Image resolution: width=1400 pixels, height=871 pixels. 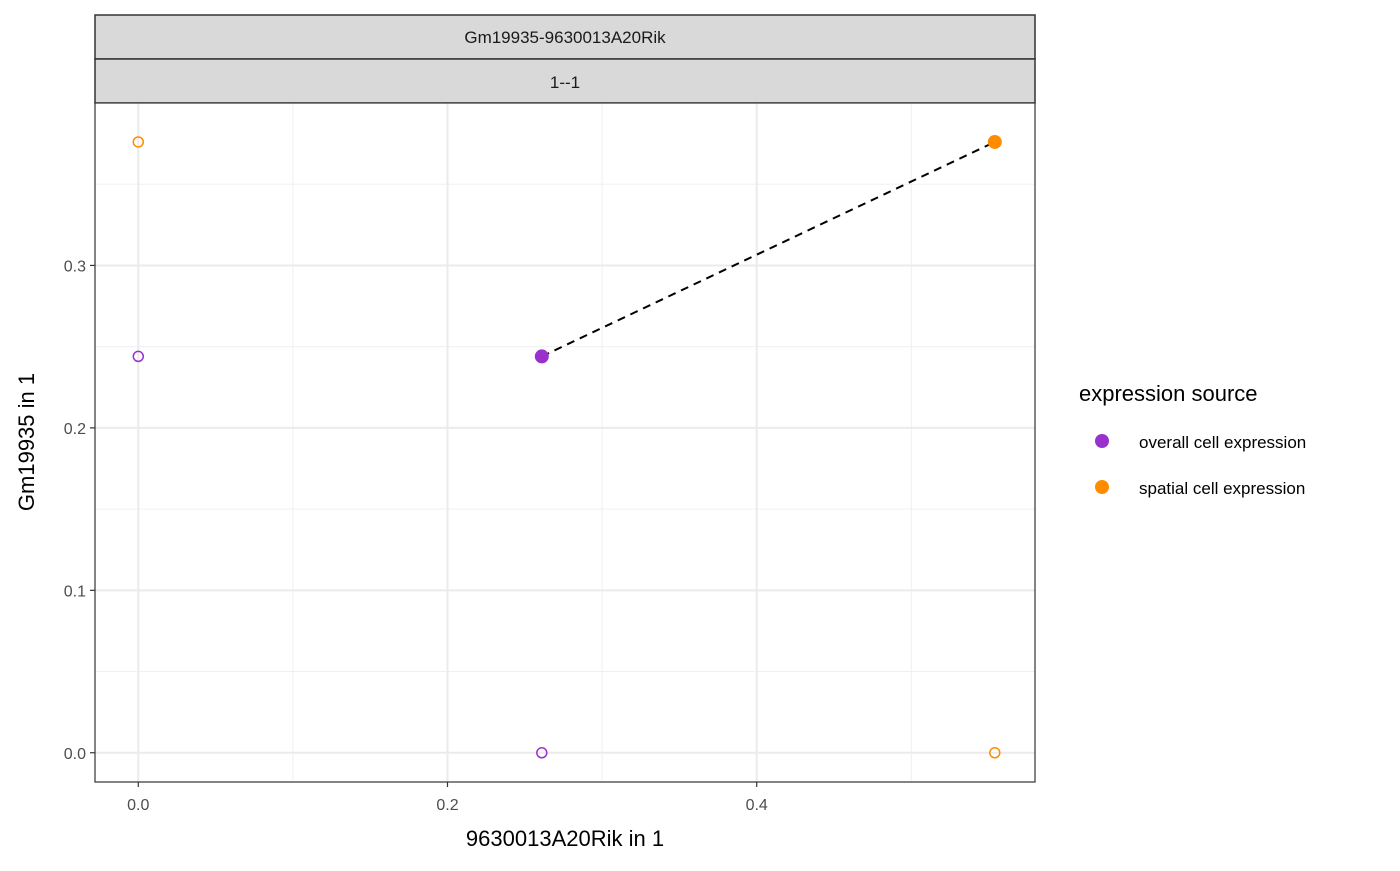 I want to click on x-axis: 0.0 0.2 0.4, so click(x=447, y=798).